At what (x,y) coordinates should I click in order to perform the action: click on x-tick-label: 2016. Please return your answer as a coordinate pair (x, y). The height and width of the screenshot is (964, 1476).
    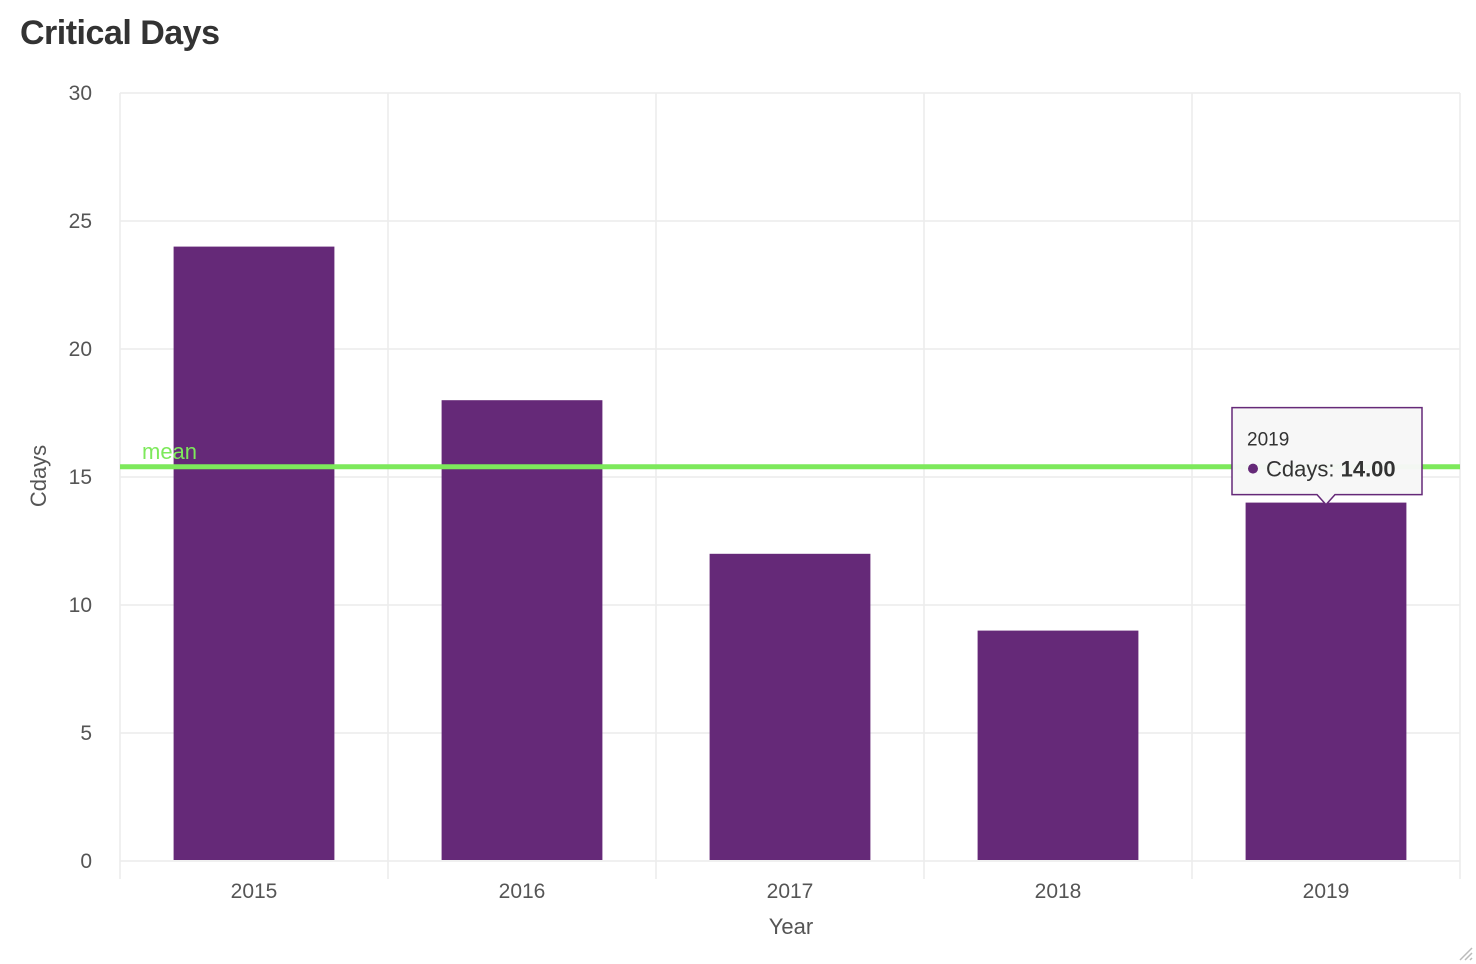
    Looking at the image, I should click on (522, 891).